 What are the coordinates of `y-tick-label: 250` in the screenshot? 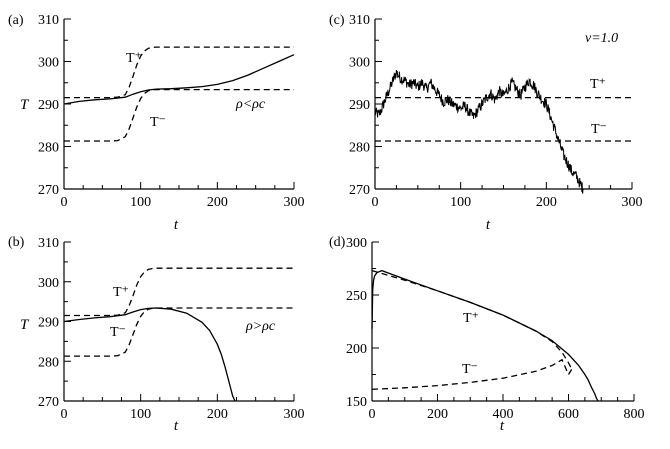 It's located at (356, 296).